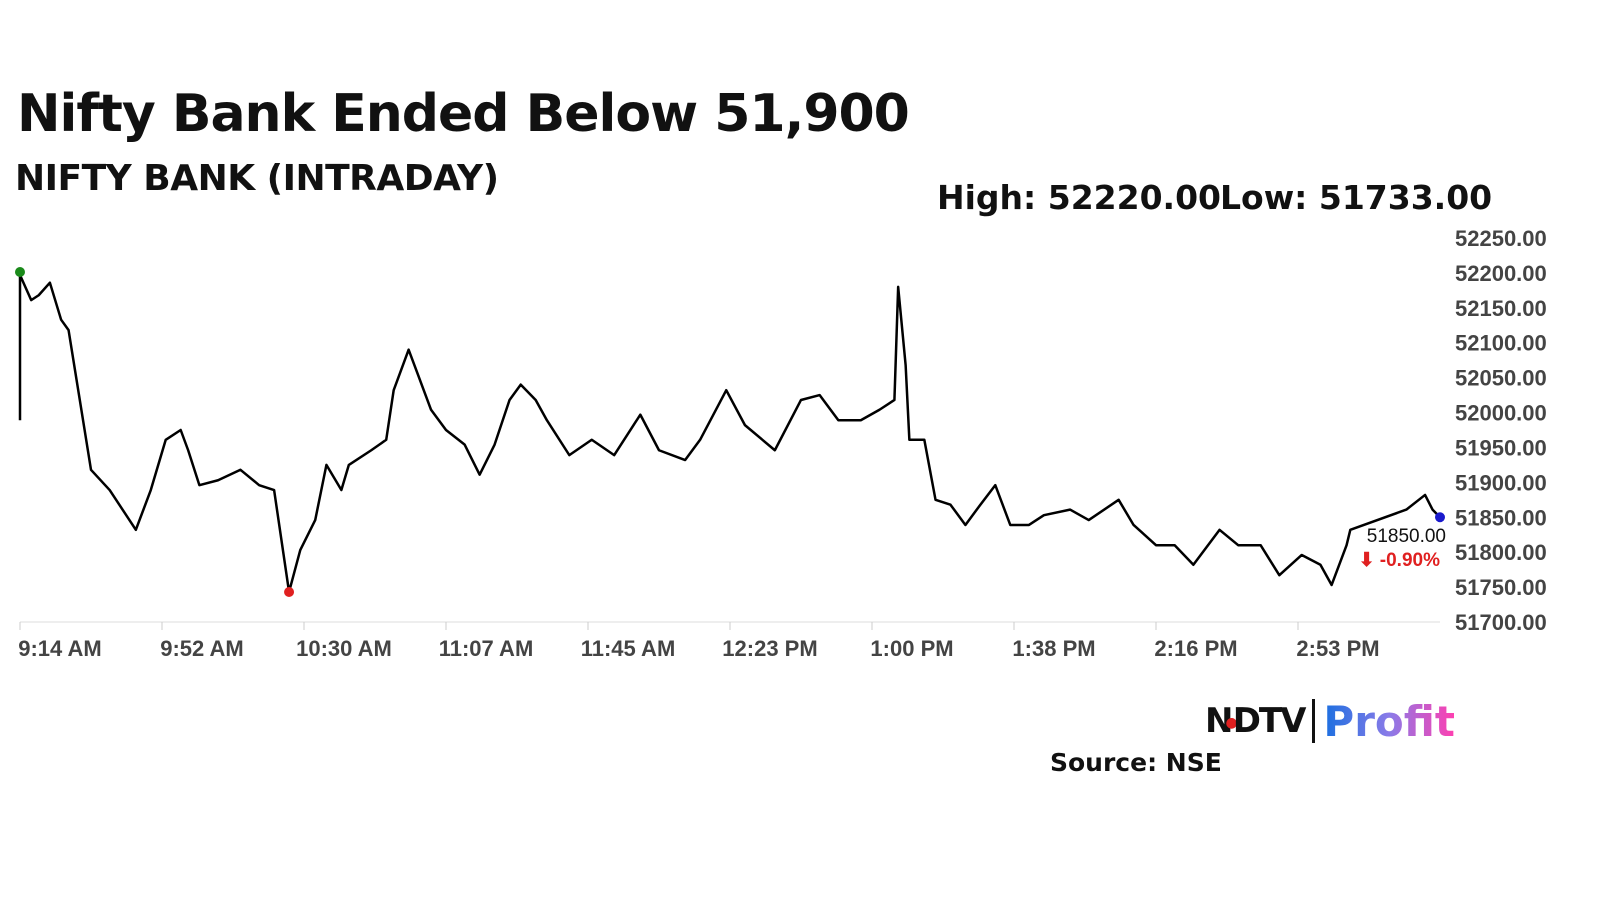 Image resolution: width=1600 pixels, height=900 pixels. What do you see at coordinates (1400, 560) in the screenshot?
I see `change-label: ⬇ -0.90%` at bounding box center [1400, 560].